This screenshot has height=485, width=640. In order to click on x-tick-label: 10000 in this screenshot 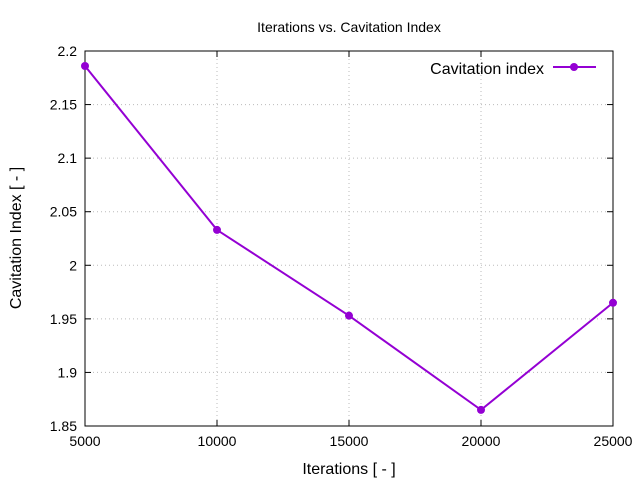, I will do `click(217, 441)`.